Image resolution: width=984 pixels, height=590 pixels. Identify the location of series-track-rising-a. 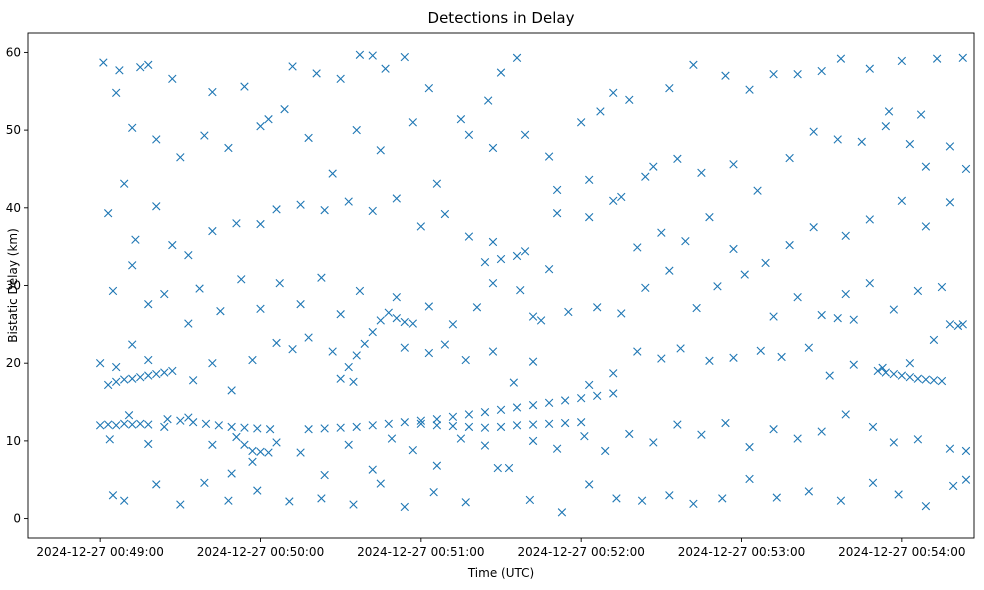
(140, 378).